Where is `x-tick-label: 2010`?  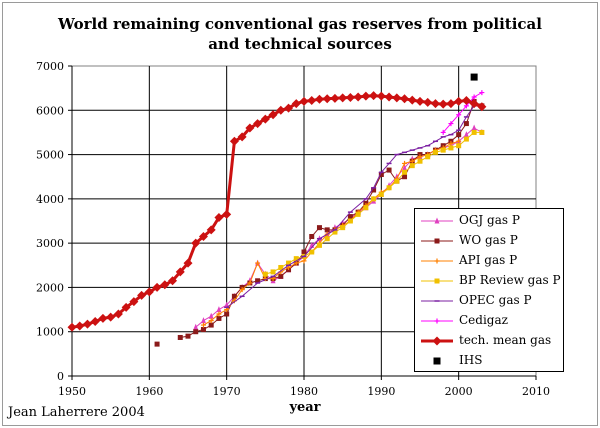 x-tick-label: 2010 is located at coordinates (536, 391).